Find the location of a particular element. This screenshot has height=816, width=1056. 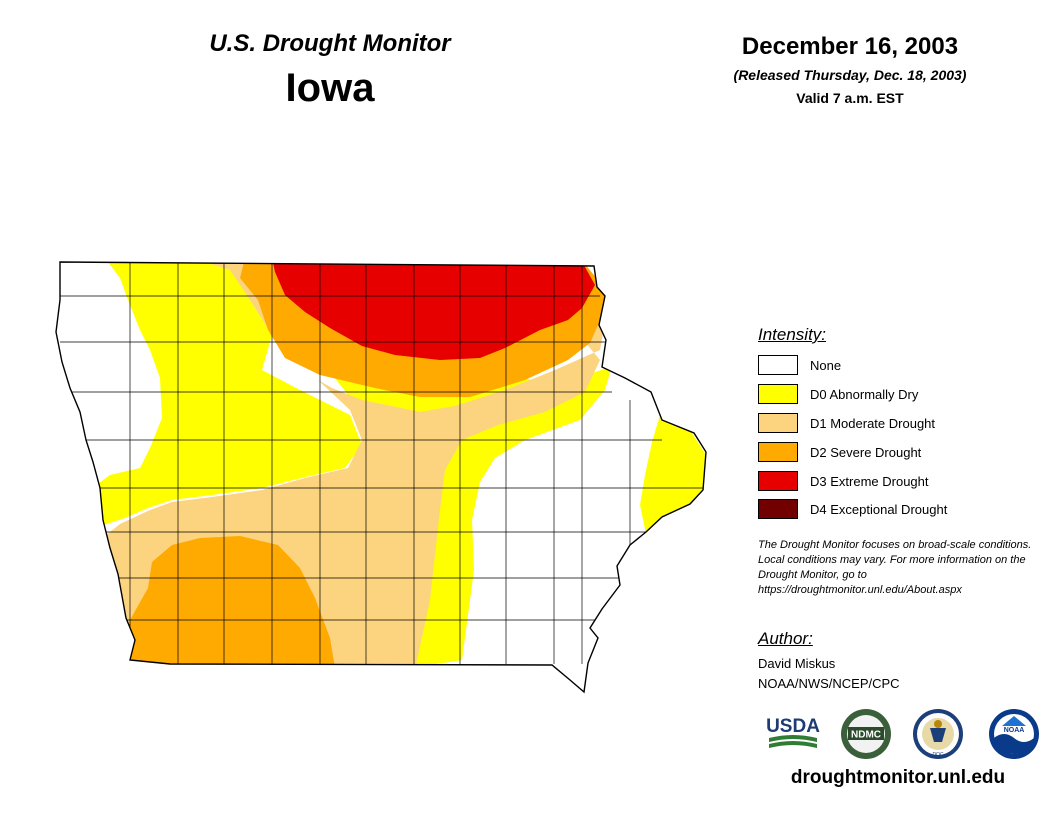

usda-logo: USDA is located at coordinates (793, 732).